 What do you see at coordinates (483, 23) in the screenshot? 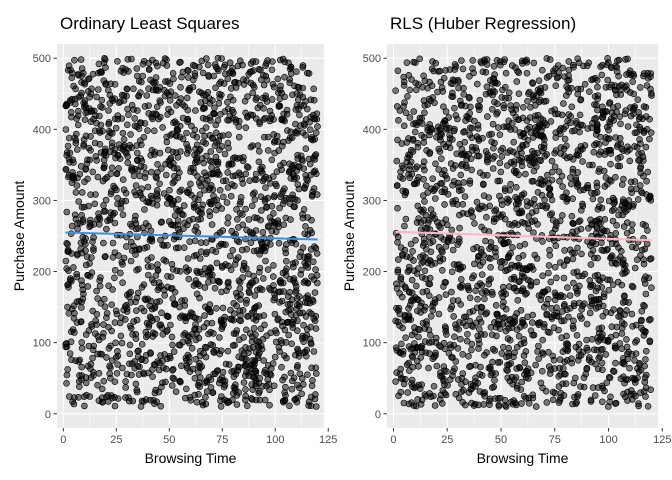
I see `chart-title: RLS (Huber Regression)` at bounding box center [483, 23].